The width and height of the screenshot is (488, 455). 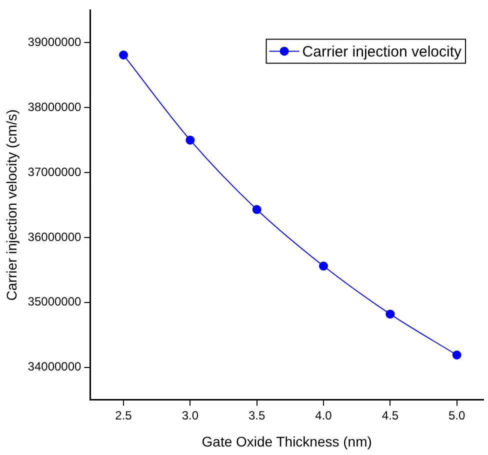 What do you see at coordinates (55, 41) in the screenshot?
I see `y-tick-label: 39000000` at bounding box center [55, 41].